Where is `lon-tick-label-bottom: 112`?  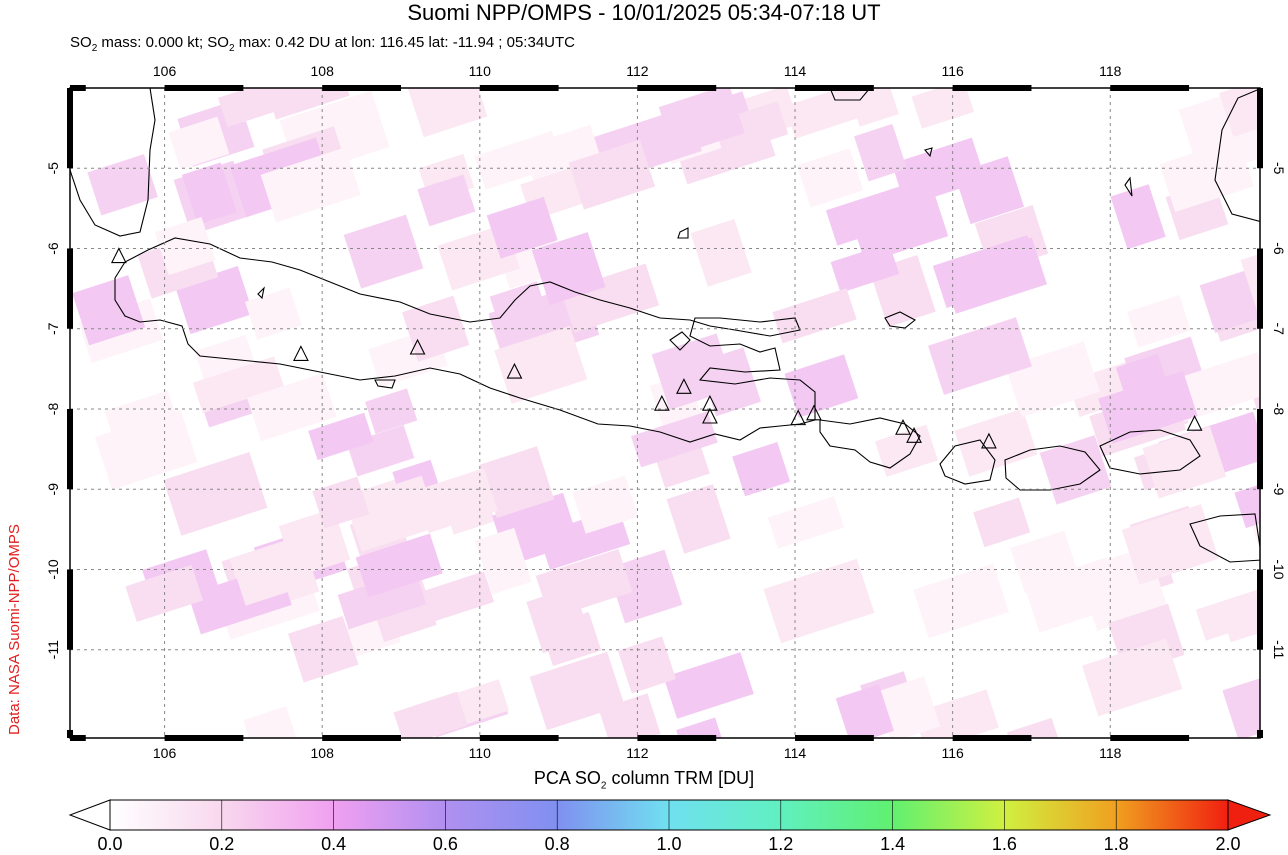
lon-tick-label-bottom: 112 is located at coordinates (637, 753).